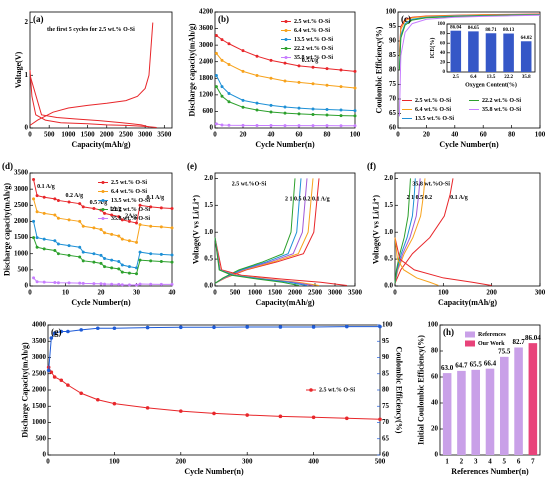 The height and width of the screenshot is (486, 550). What do you see at coordinates (41, 438) in the screenshot?
I see `y-tick-label: 500` at bounding box center [41, 438].